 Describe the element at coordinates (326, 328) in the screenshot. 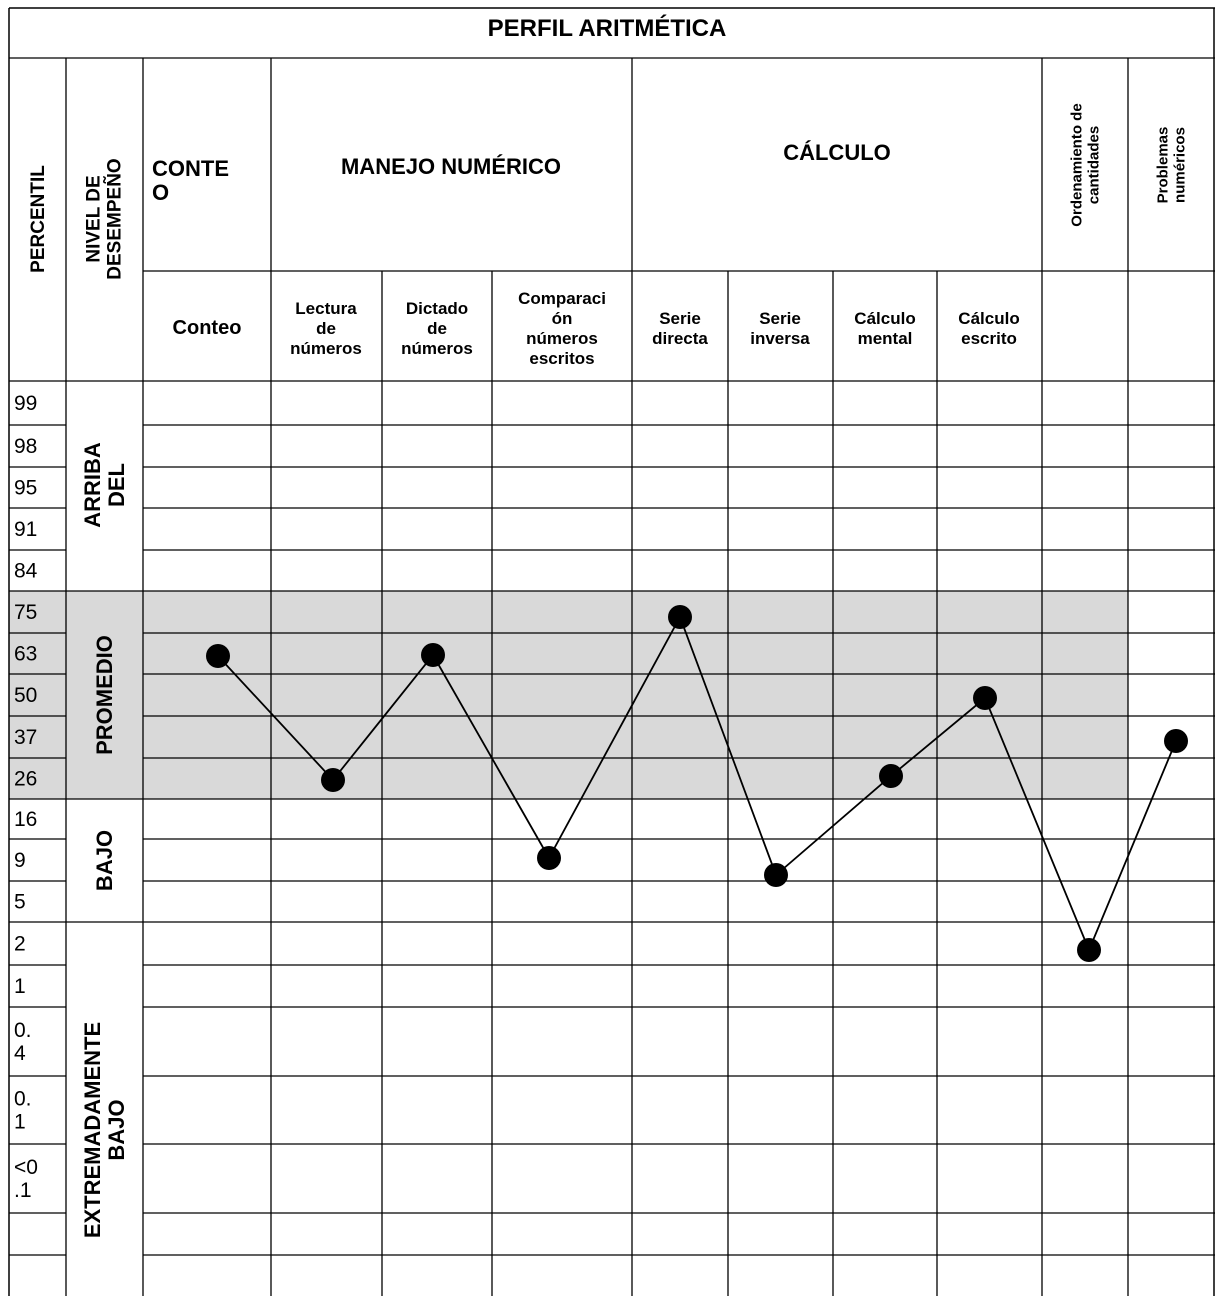

I see `subtest-label: Lectura de números` at that location.